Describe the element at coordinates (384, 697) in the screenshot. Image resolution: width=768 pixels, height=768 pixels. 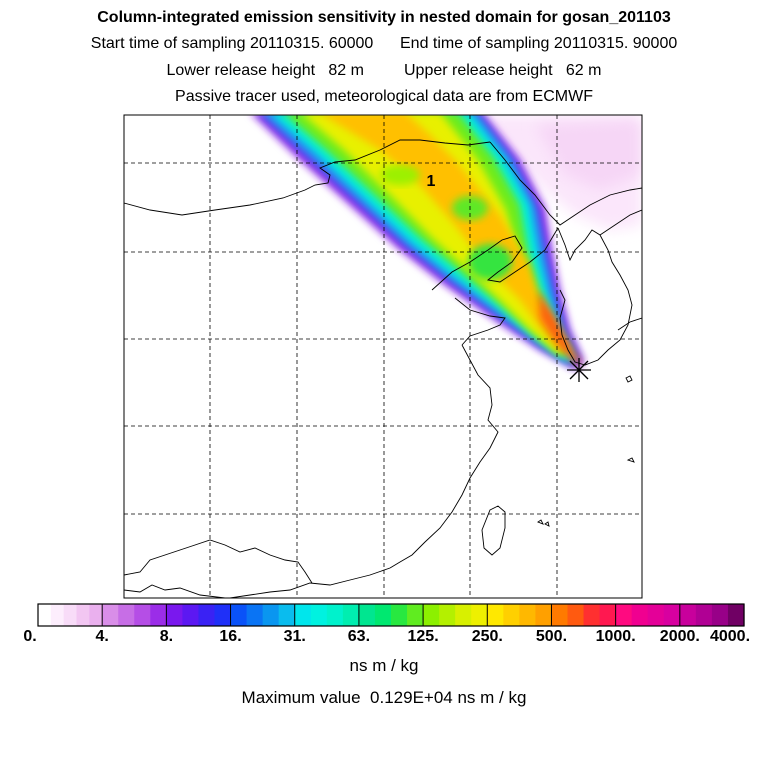
I see `maximum-value-label: Maximum value 0.129E+04 ns m / kg` at that location.